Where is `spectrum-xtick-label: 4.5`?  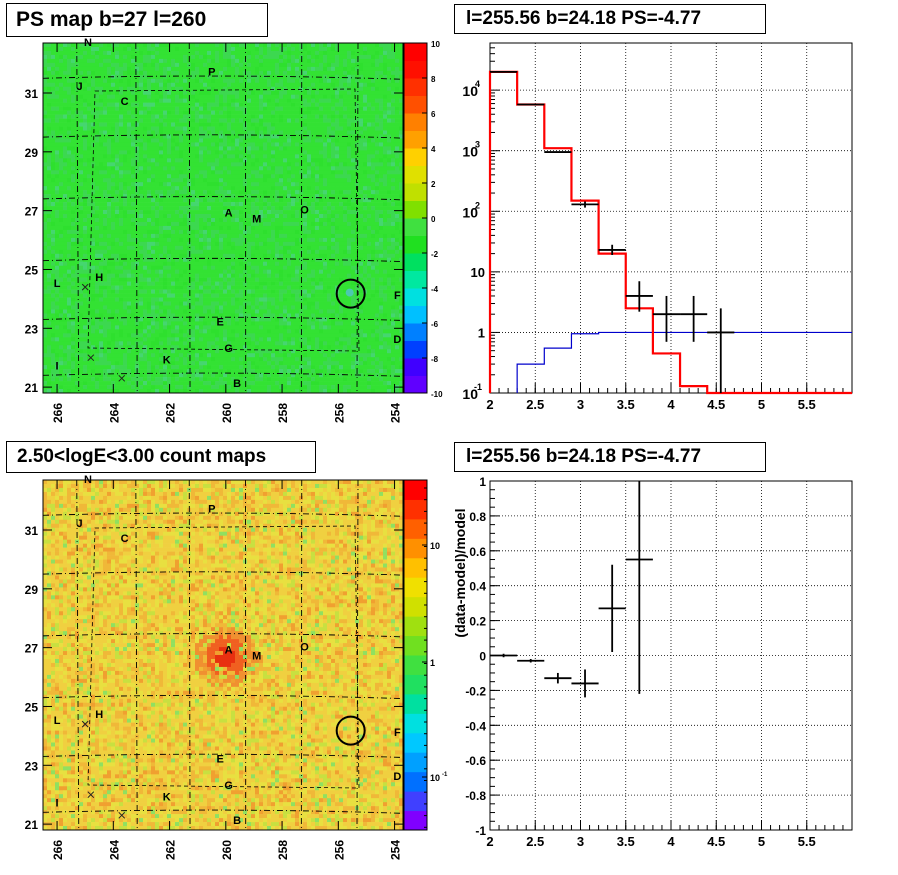
spectrum-xtick-label: 4.5 is located at coordinates (716, 404).